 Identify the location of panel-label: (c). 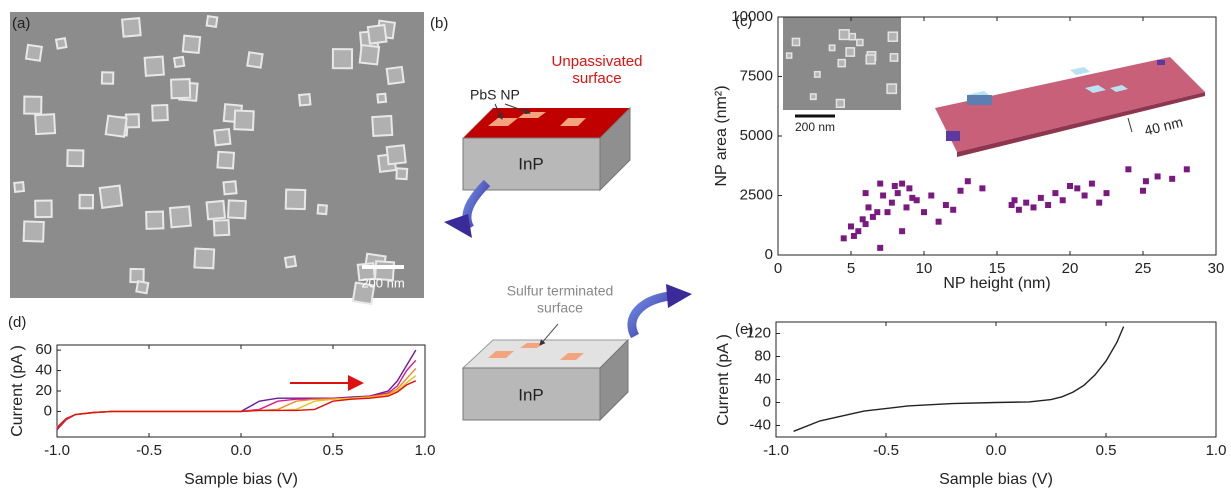
(744, 21).